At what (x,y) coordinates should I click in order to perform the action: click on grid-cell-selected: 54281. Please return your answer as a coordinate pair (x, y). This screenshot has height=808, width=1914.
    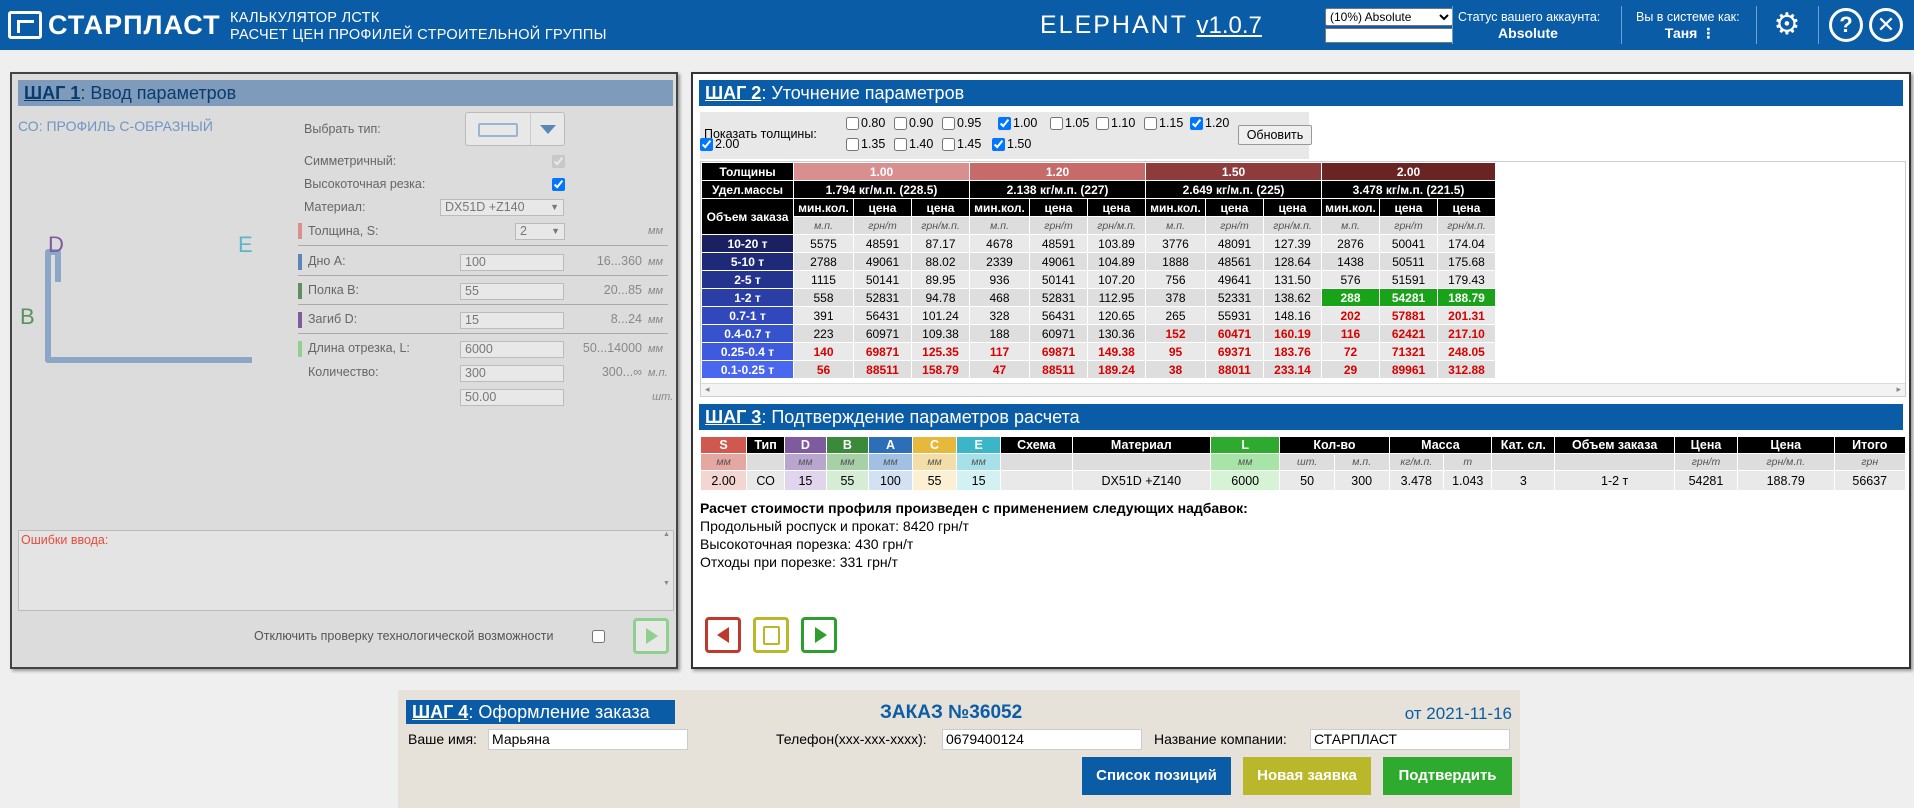
    Looking at the image, I should click on (1408, 297).